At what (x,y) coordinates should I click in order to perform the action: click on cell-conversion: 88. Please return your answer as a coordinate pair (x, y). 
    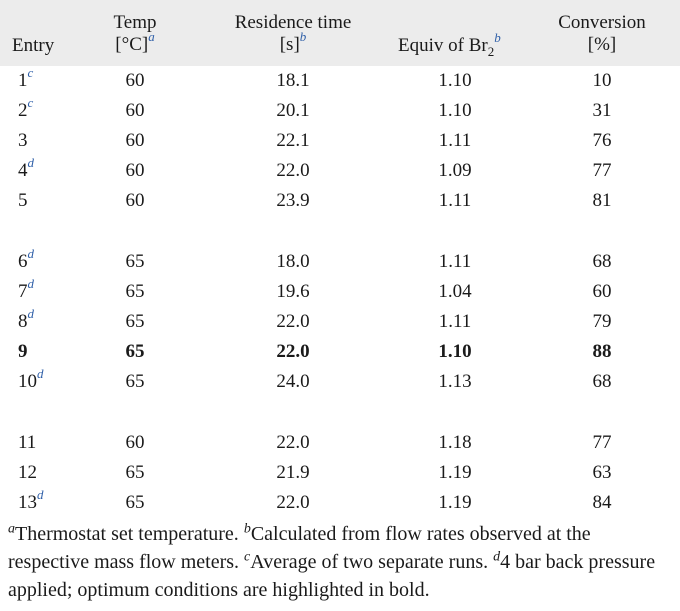
    Looking at the image, I should click on (602, 352).